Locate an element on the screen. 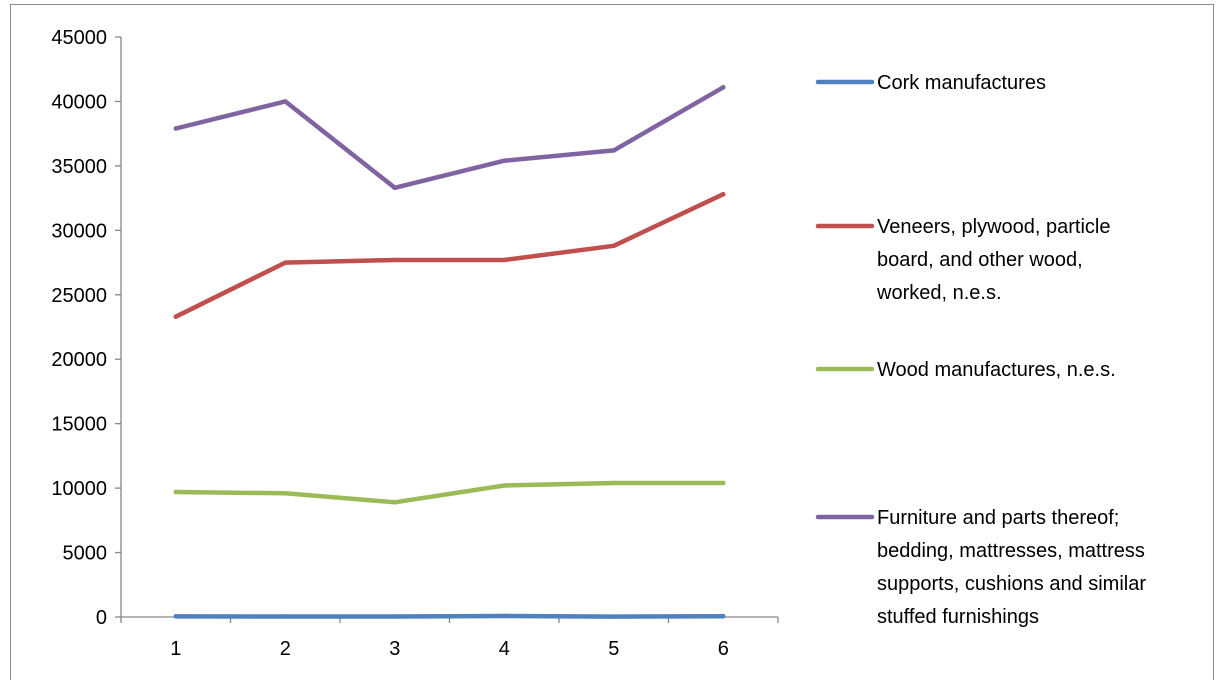  y-tick-label: 25000 is located at coordinates (79, 296).